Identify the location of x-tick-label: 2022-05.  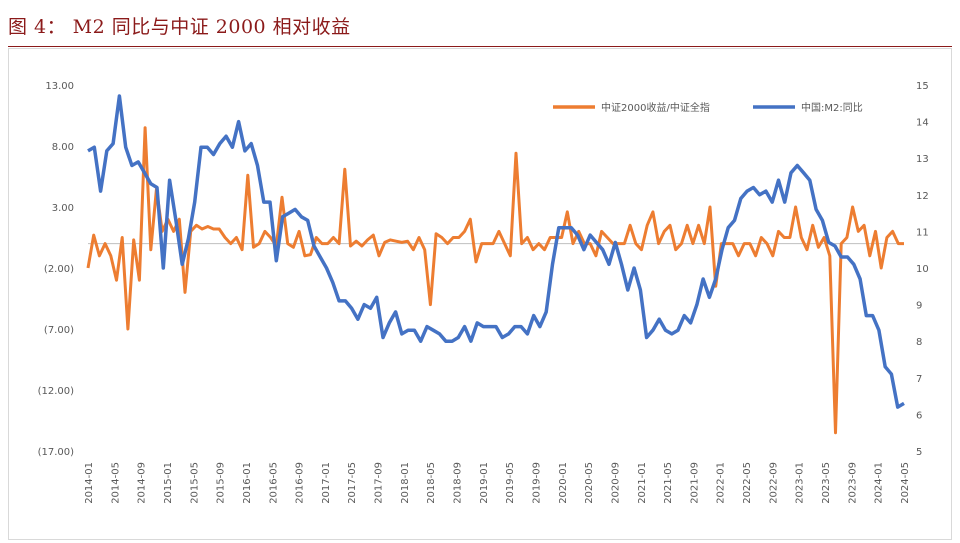
(747, 483).